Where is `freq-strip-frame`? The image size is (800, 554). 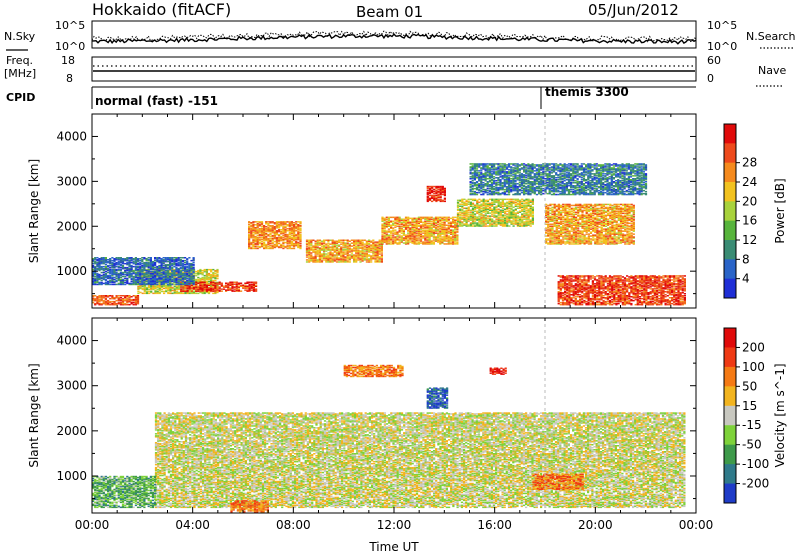 freq-strip-frame is located at coordinates (394, 69).